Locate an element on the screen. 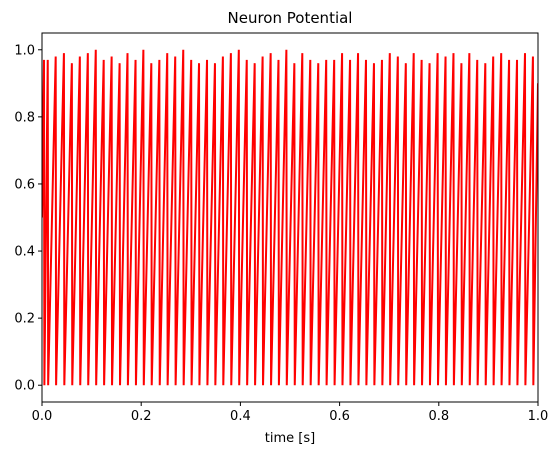 Image resolution: width=558 pixels, height=455 pixels. y-axis: 0.0 0.2 0.4 0.6 0.8 1.0 is located at coordinates (28, 218).